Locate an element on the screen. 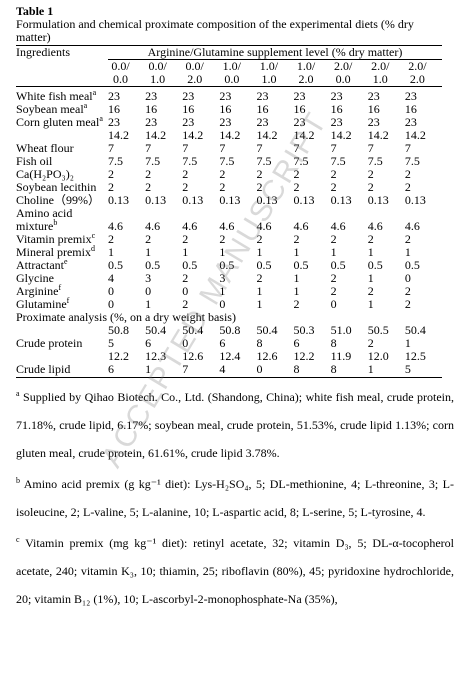 This screenshot has width=468, height=698. cell-value: 50.41 is located at coordinates (415, 336).